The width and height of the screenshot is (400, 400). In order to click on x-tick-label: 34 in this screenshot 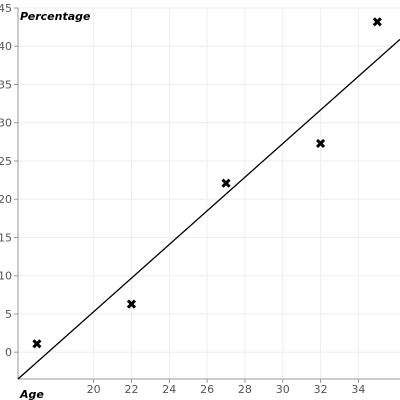, I will do `click(358, 389)`.